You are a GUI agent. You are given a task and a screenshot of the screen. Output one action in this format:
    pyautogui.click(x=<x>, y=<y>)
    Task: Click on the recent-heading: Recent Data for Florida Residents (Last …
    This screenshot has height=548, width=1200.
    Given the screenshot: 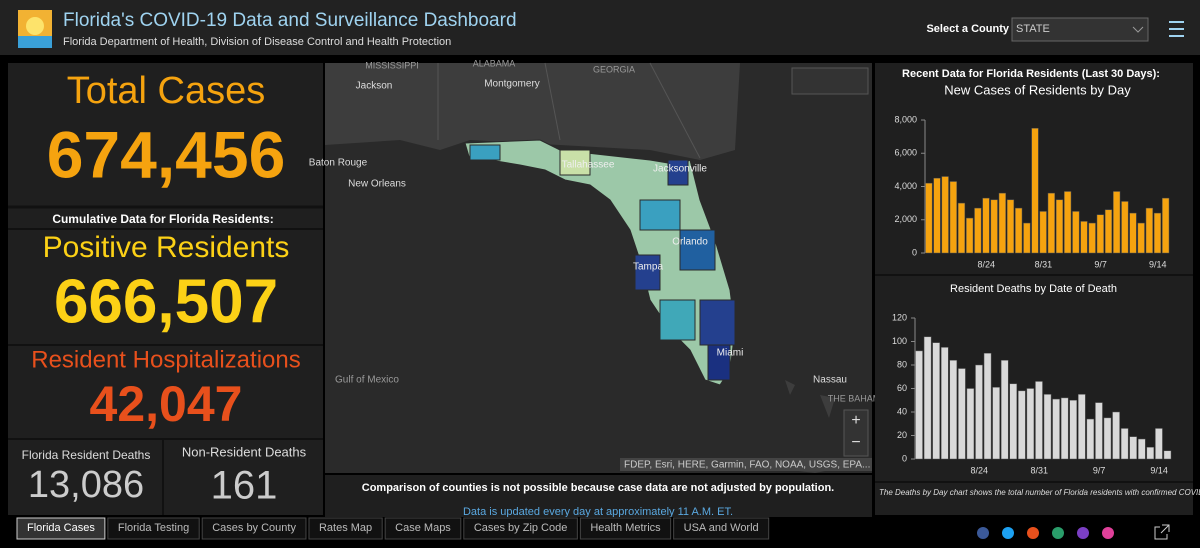 What is the action you would take?
    pyautogui.click(x=1031, y=74)
    